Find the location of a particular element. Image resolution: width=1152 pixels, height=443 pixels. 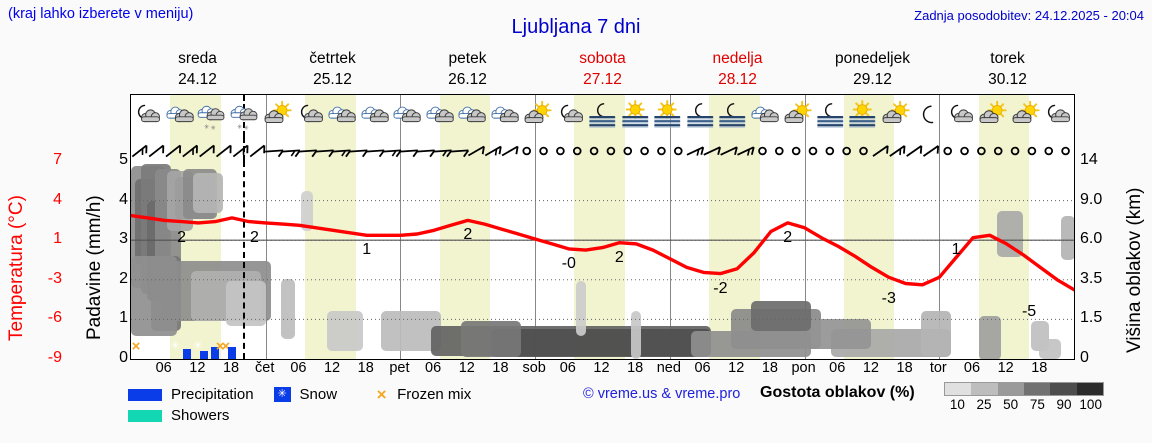

time-label-20: pon is located at coordinates (803, 368).